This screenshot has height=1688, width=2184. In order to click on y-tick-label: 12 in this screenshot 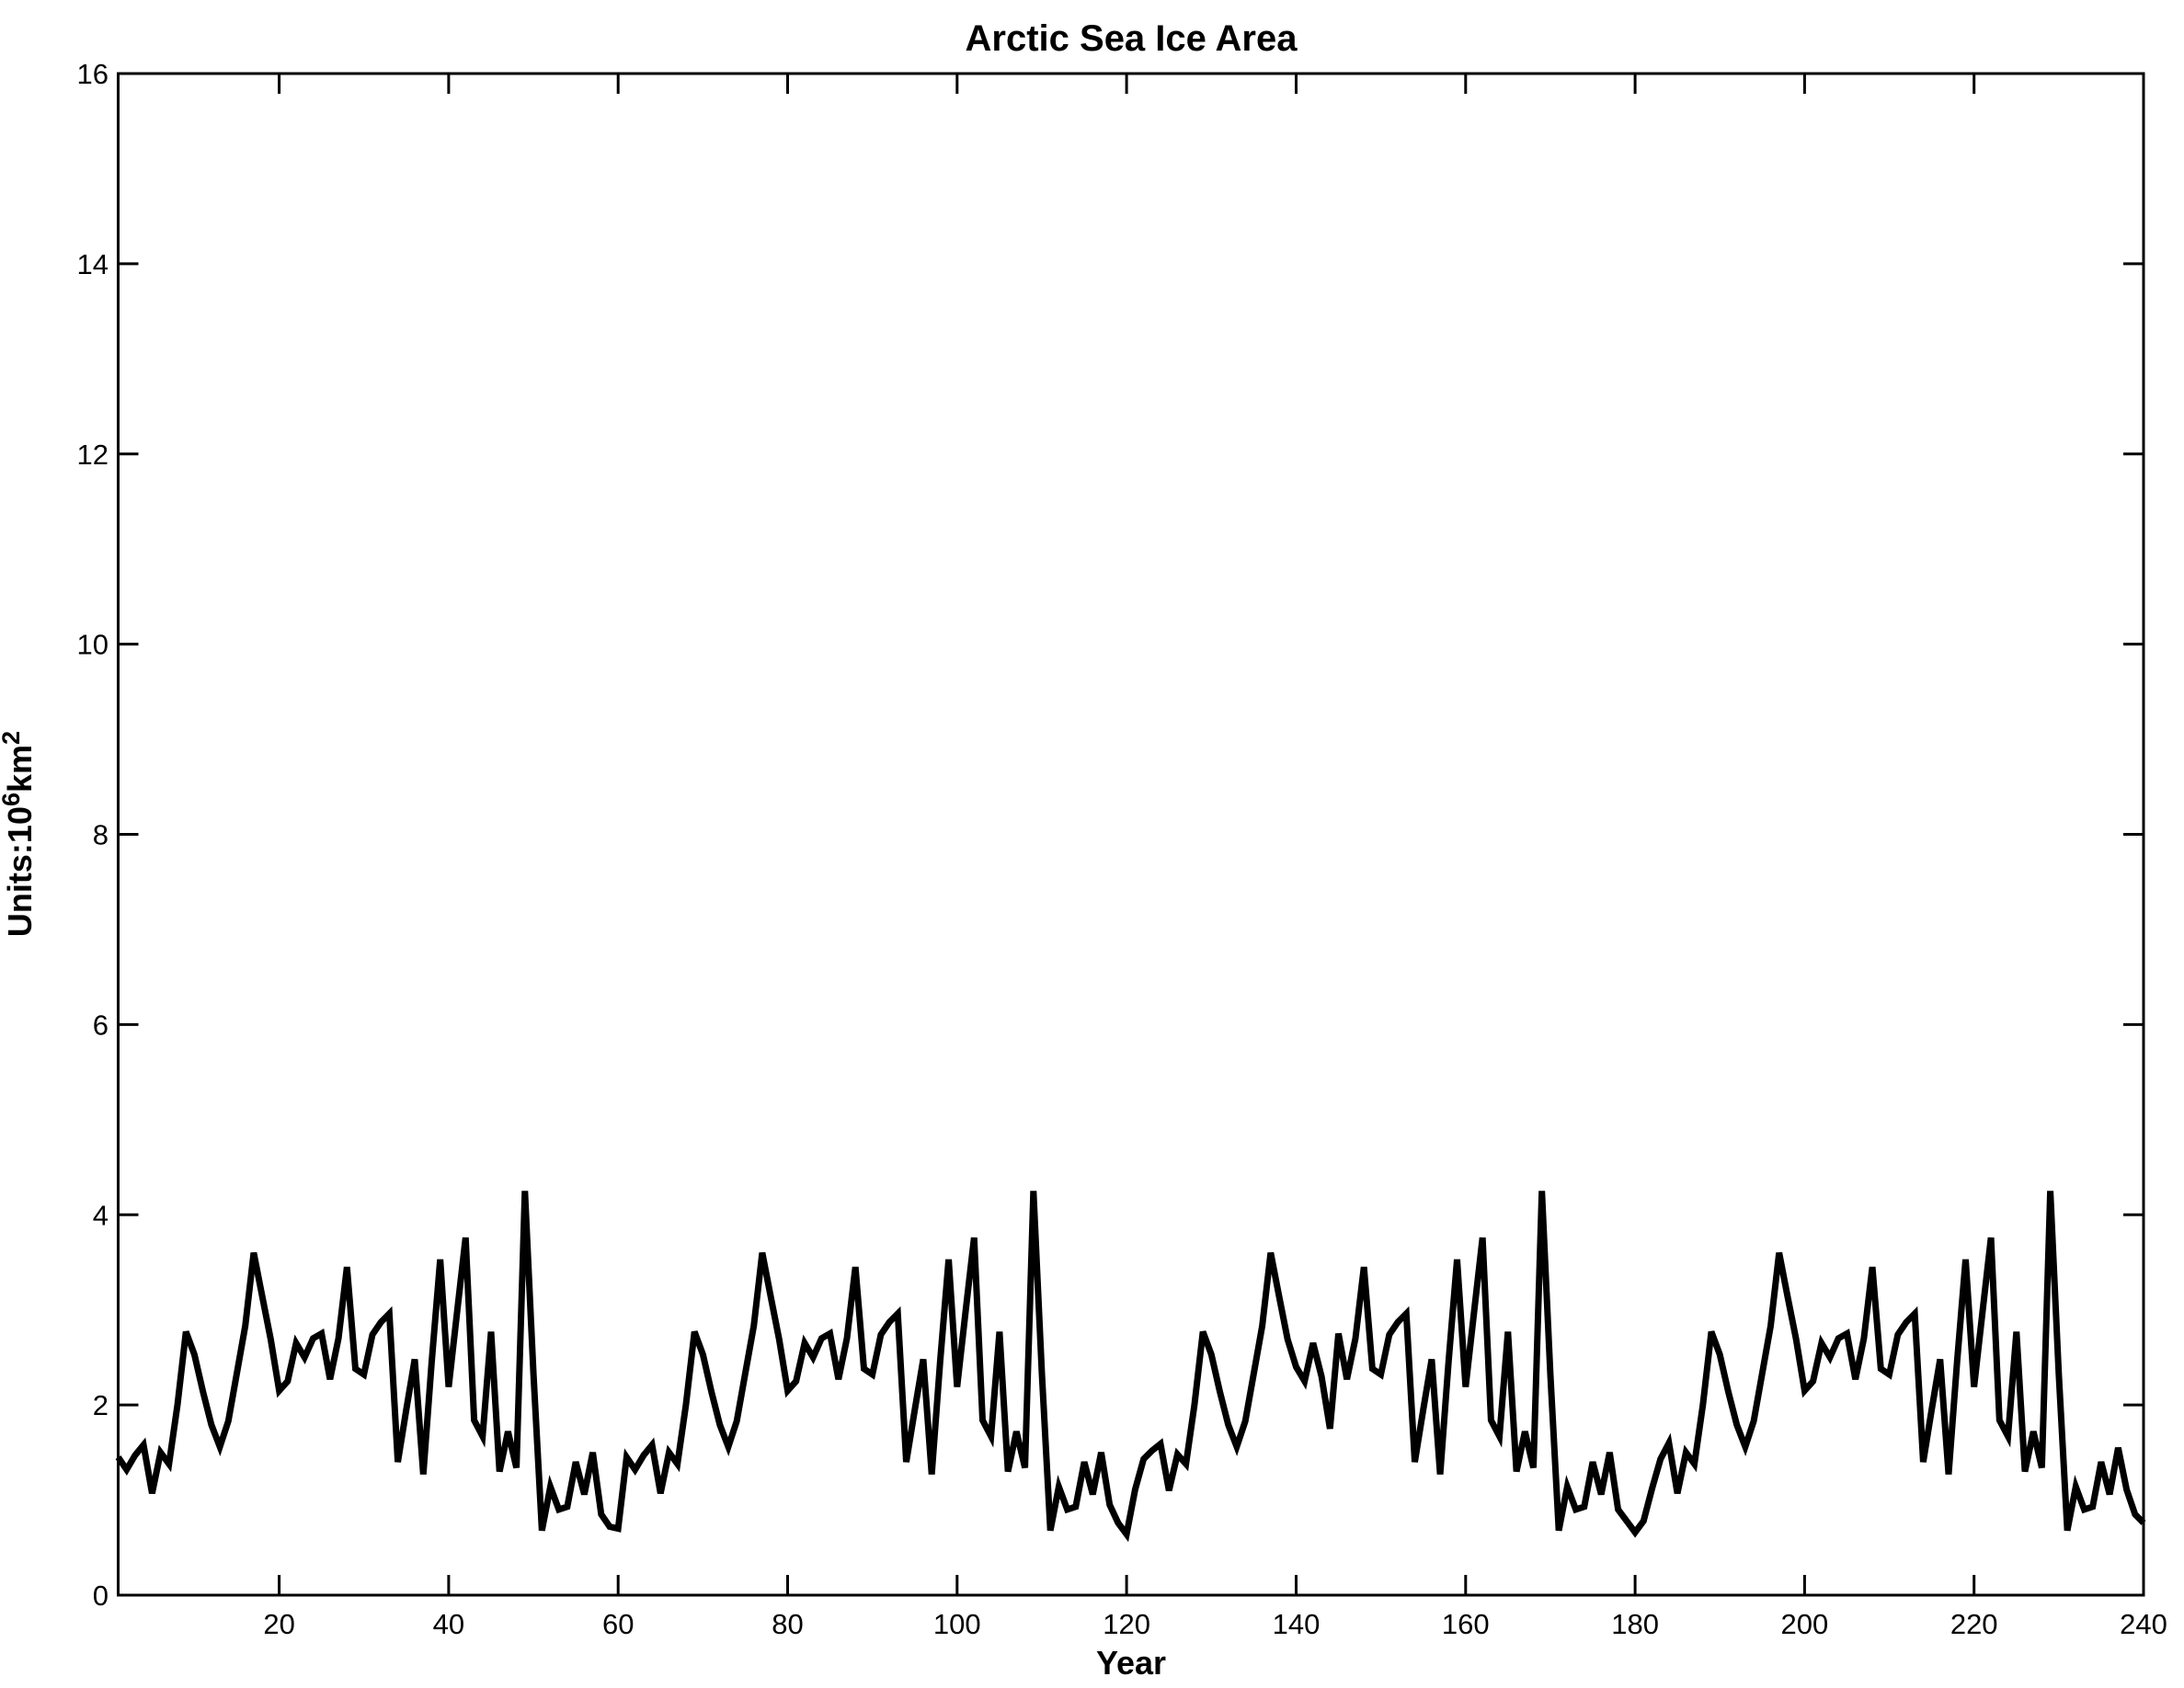, I will do `click(93, 455)`.